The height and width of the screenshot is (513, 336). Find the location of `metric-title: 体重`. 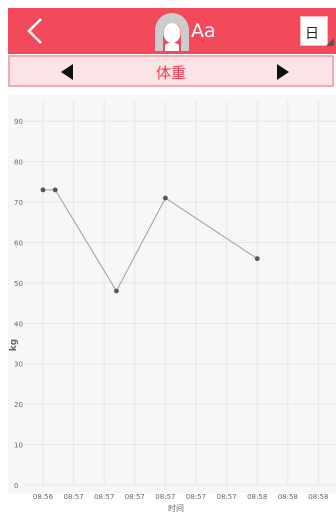

metric-title: 体重 is located at coordinates (170, 73).